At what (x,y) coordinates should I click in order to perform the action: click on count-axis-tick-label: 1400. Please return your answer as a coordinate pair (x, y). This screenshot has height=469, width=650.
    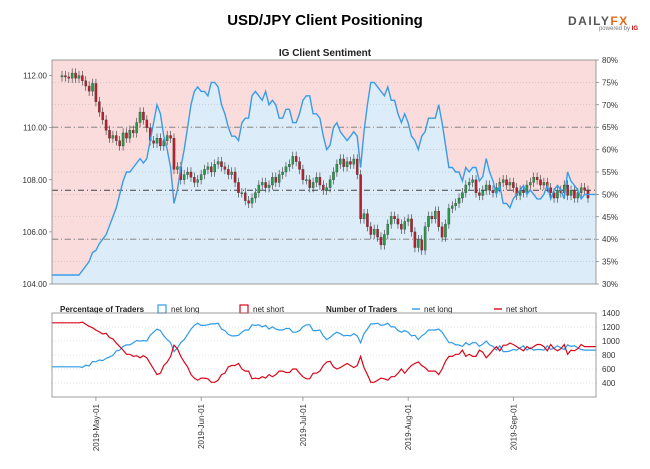
    Looking at the image, I should click on (611, 313).